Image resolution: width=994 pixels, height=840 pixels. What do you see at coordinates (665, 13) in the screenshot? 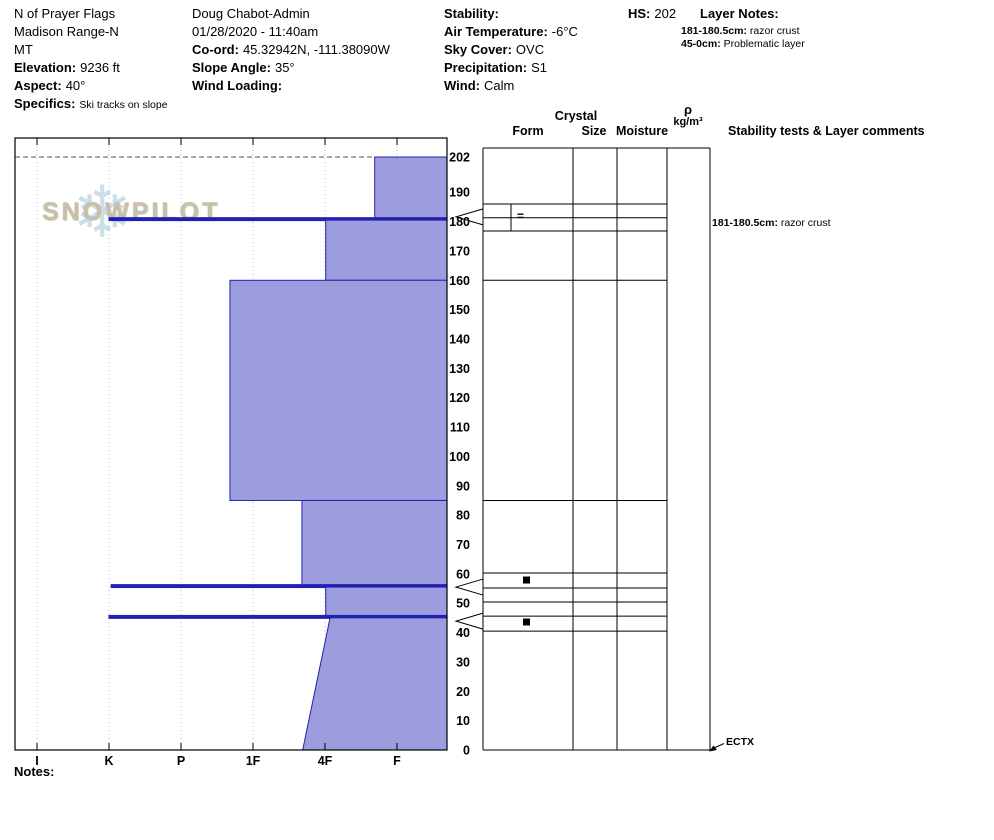
I see `hs-value: 202` at bounding box center [665, 13].